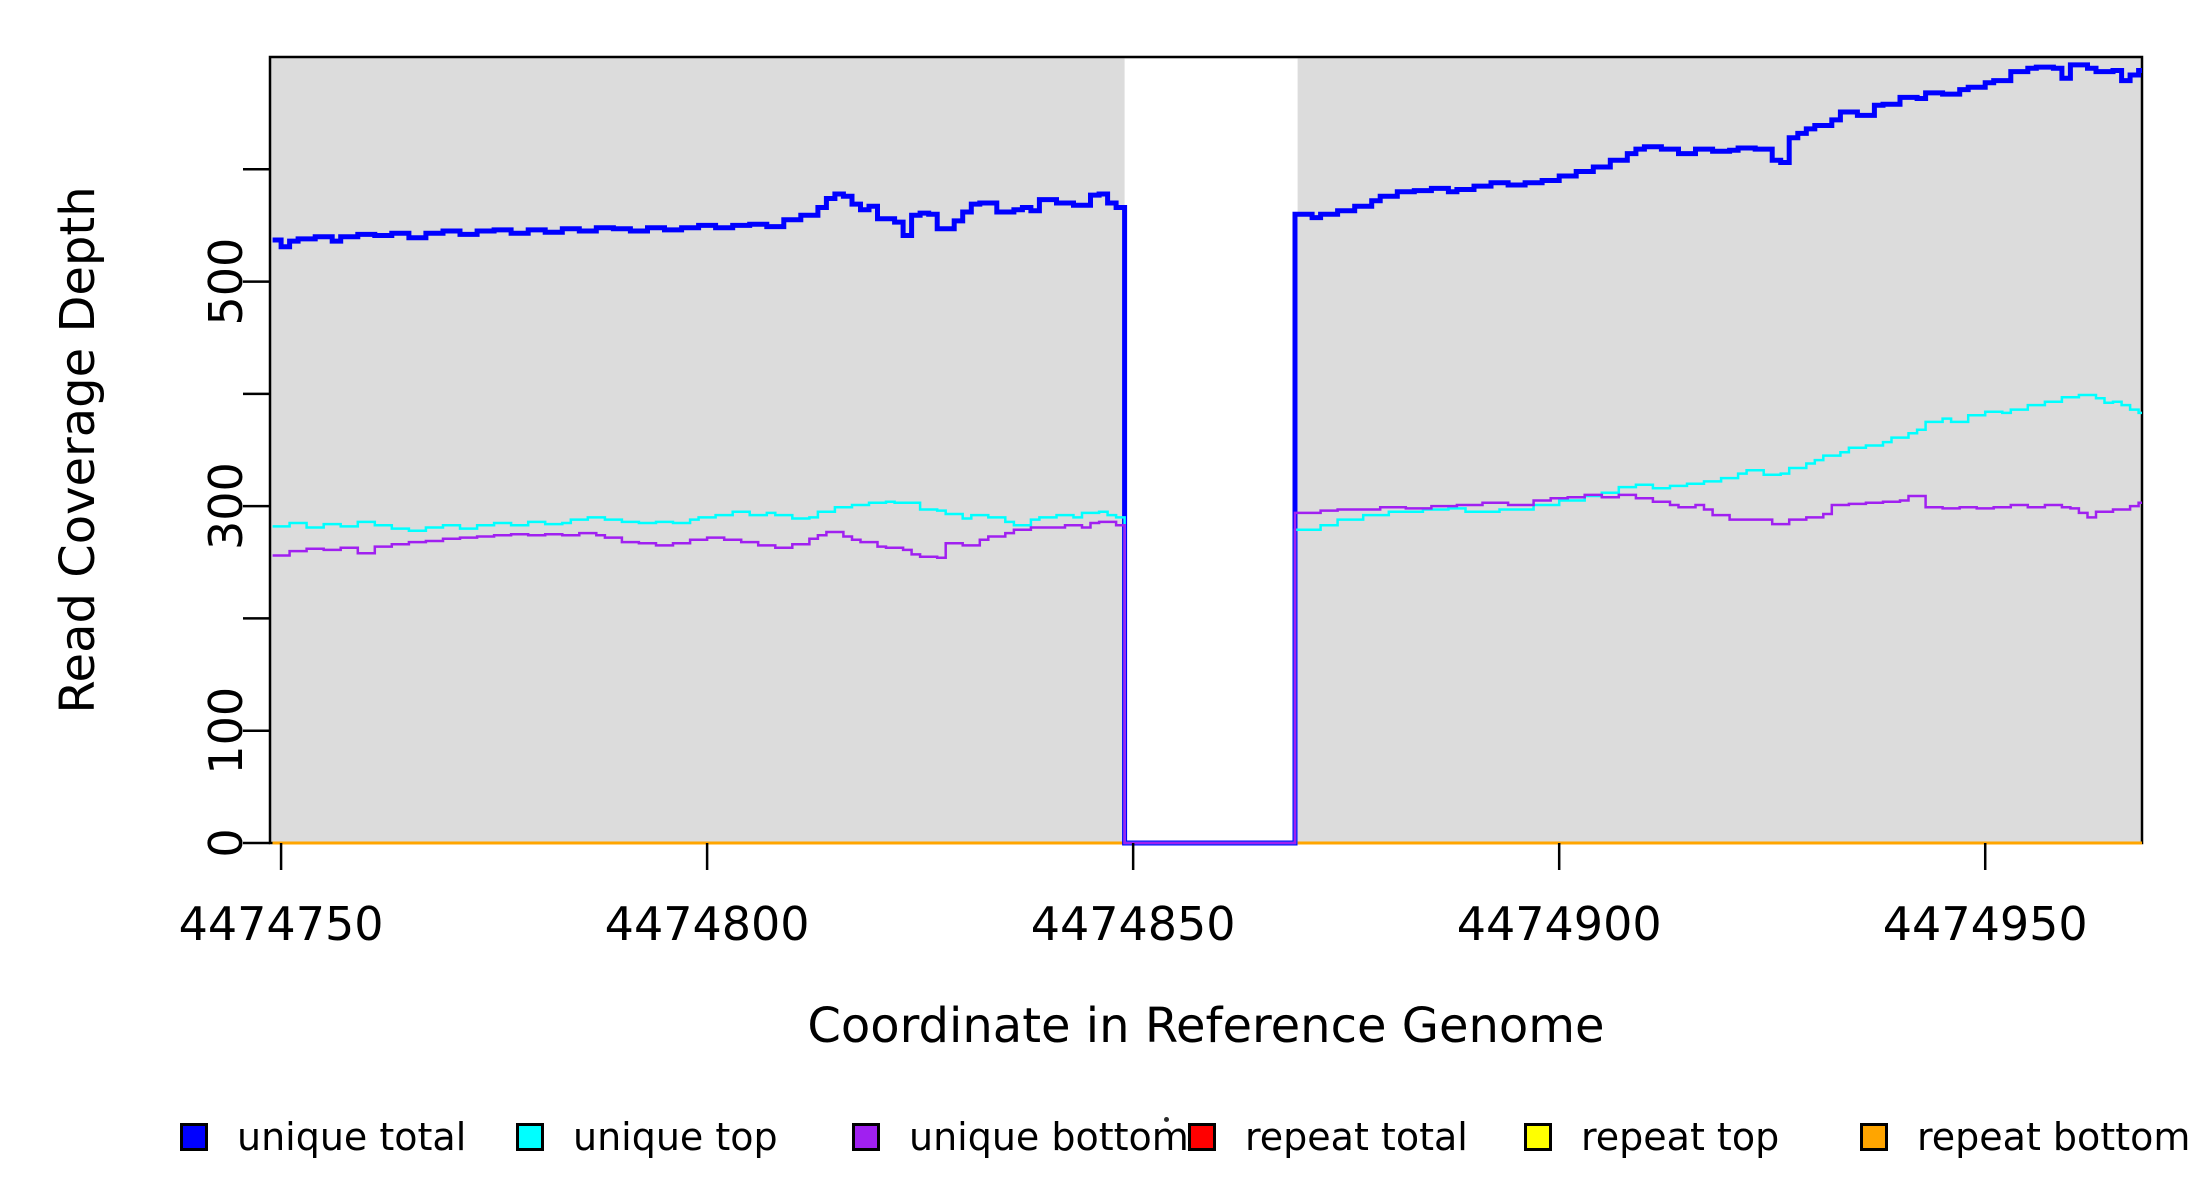 The image size is (2200, 1200). I want to click on x-tick-label: 4474800, so click(707, 924).